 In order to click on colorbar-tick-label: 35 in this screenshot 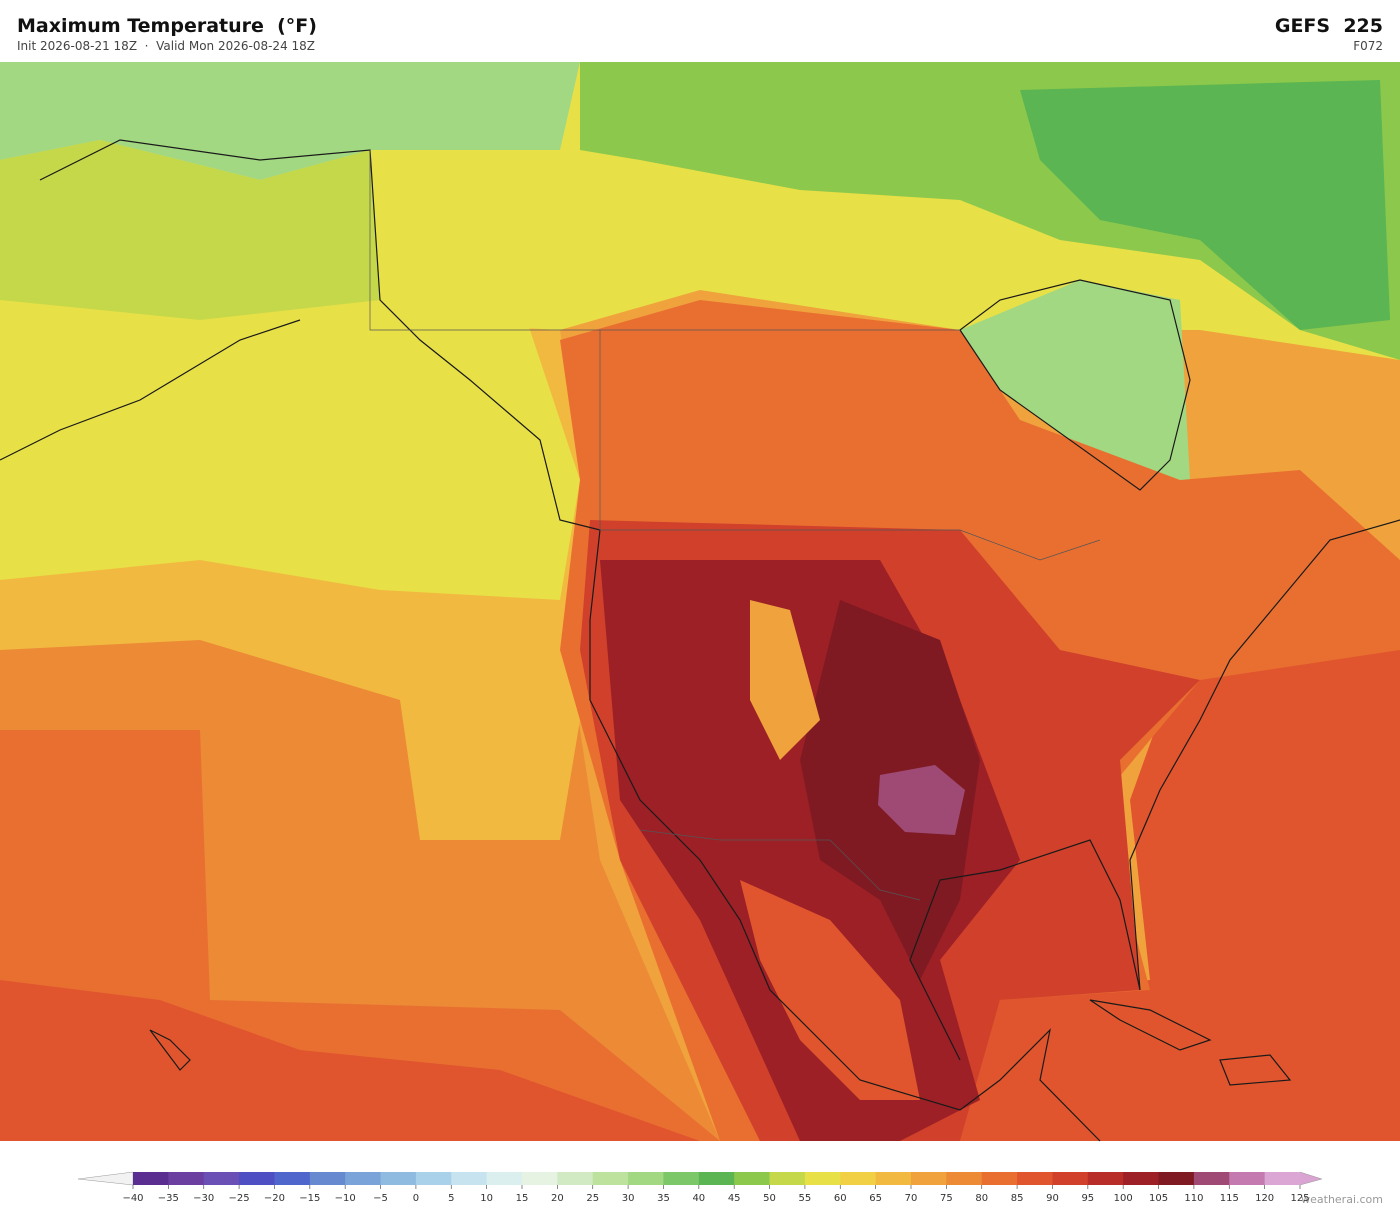, I will do `click(663, 1198)`.